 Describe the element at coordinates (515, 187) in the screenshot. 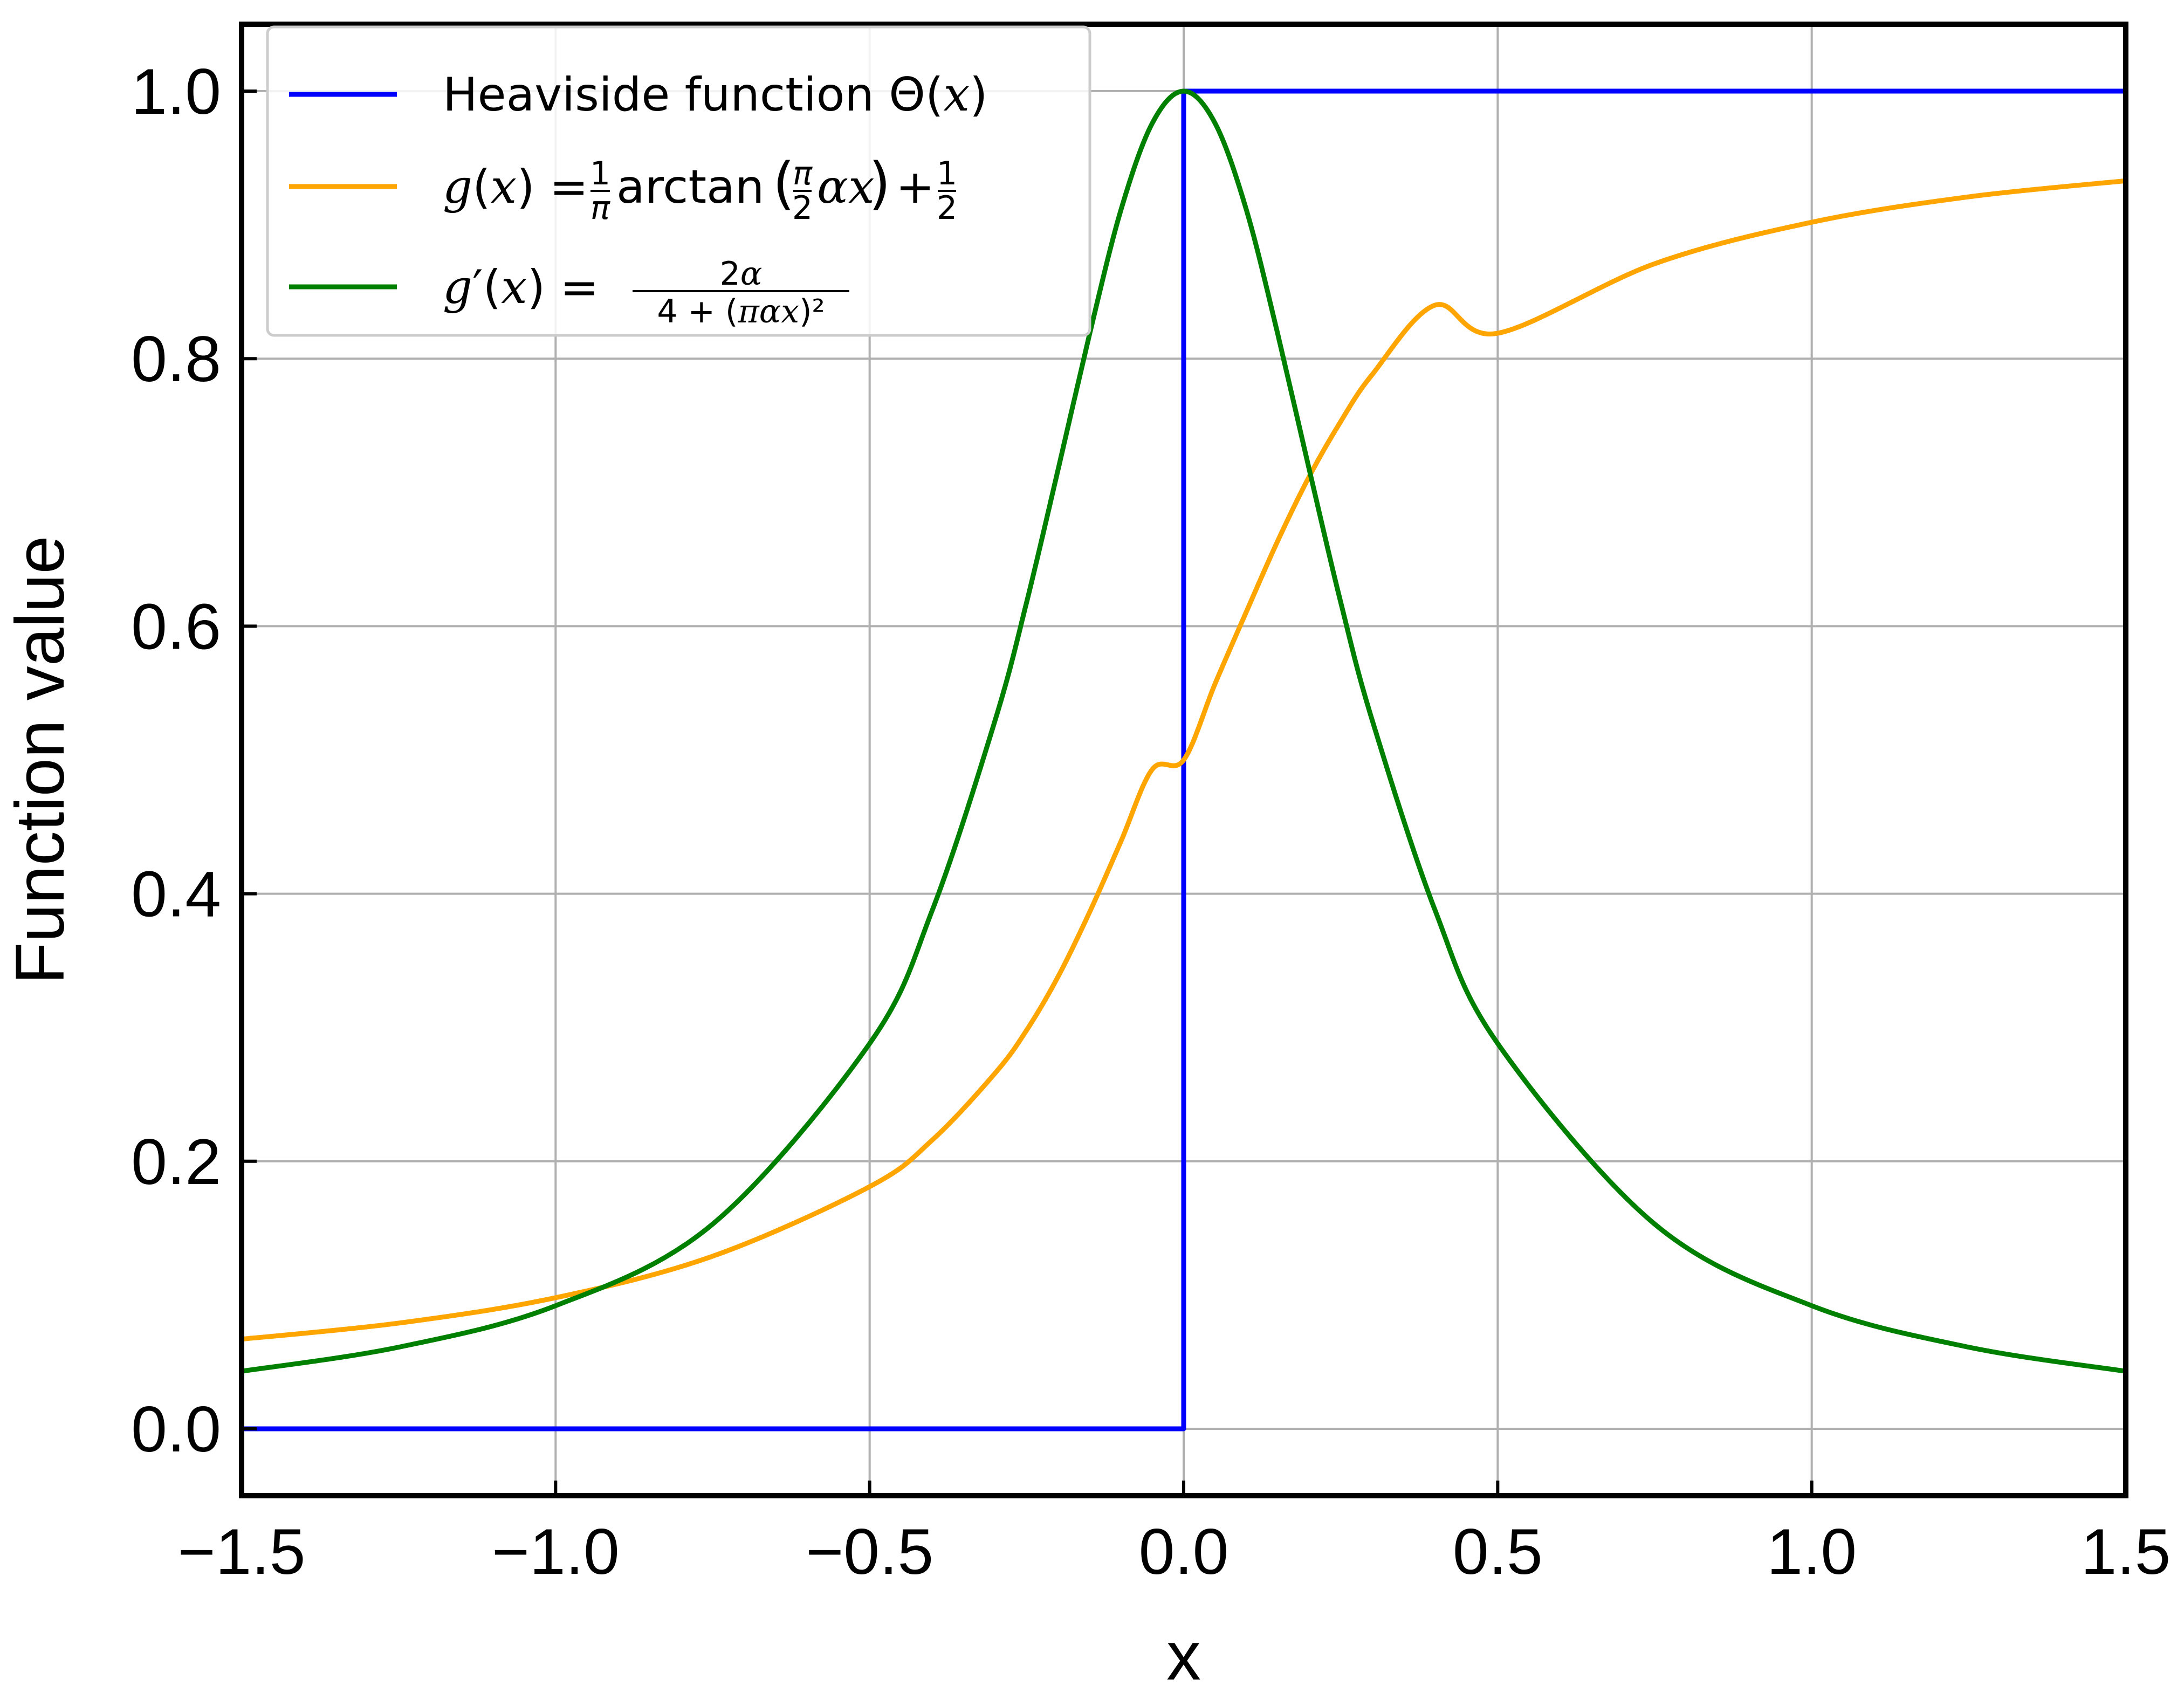

I see `svg-text: g(x) =` at that location.